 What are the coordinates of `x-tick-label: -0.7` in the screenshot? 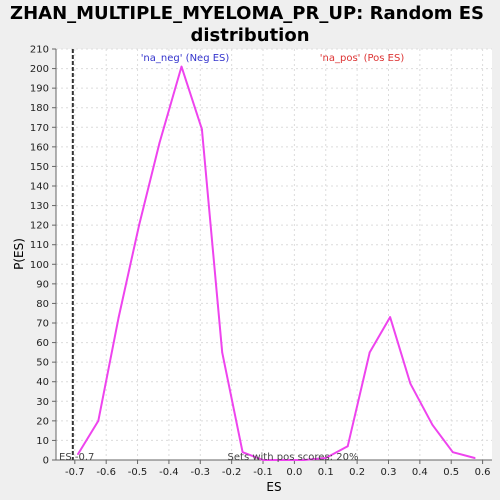 It's located at (75, 472).